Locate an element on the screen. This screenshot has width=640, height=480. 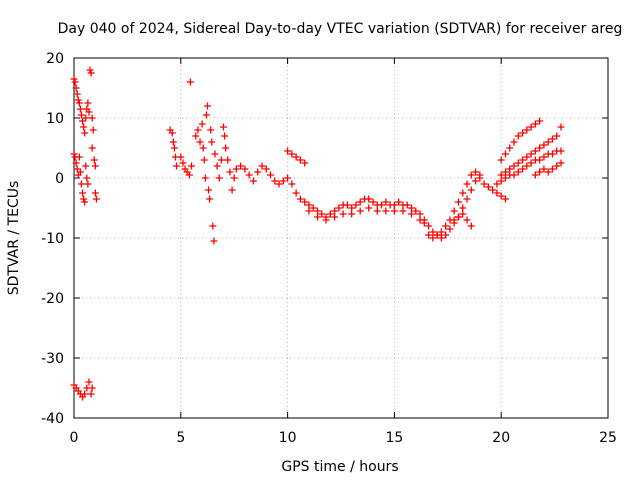
y-tick-label: -20 is located at coordinates (52, 299).